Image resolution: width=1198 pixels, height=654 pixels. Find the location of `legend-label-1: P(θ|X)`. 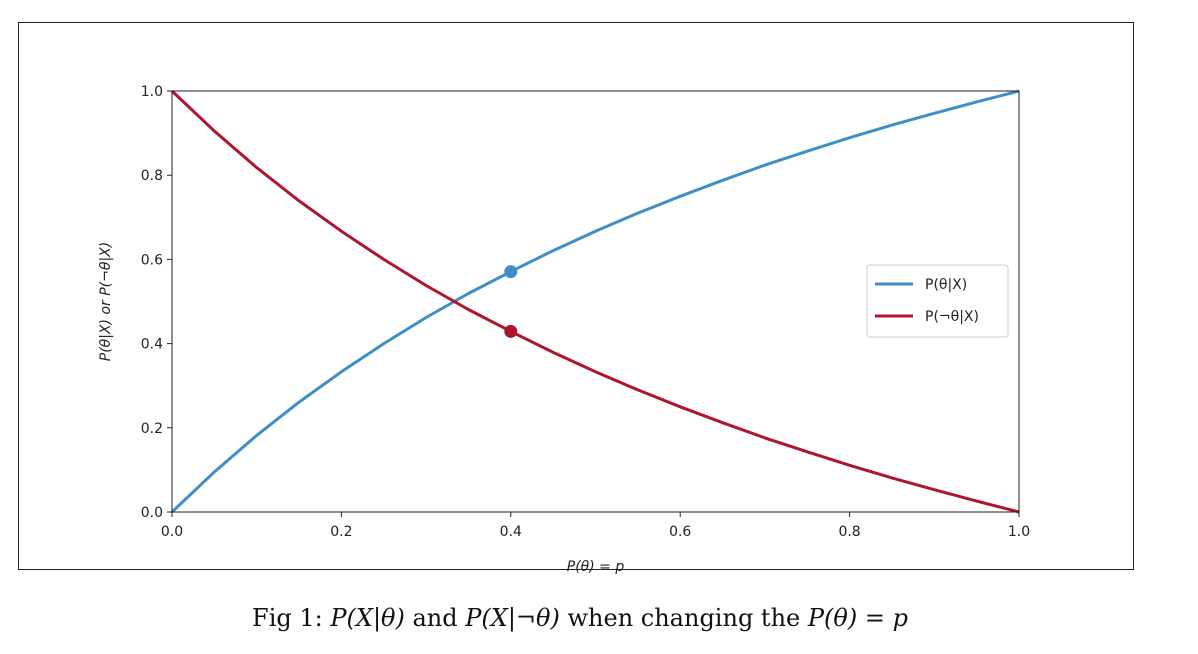

legend-label-1: P(θ|X) is located at coordinates (946, 285).